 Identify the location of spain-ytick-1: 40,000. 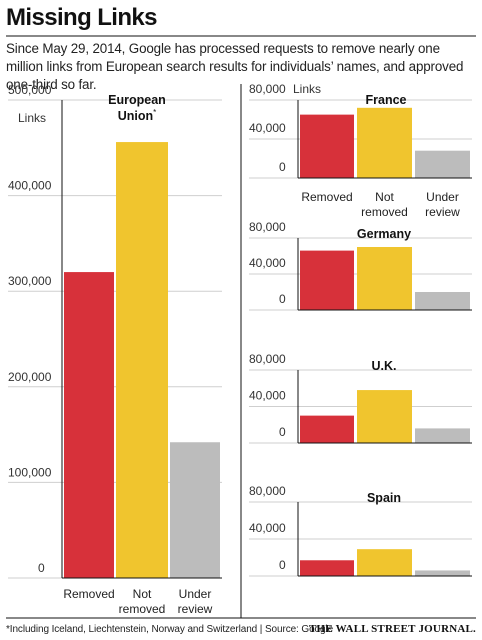
(267, 528).